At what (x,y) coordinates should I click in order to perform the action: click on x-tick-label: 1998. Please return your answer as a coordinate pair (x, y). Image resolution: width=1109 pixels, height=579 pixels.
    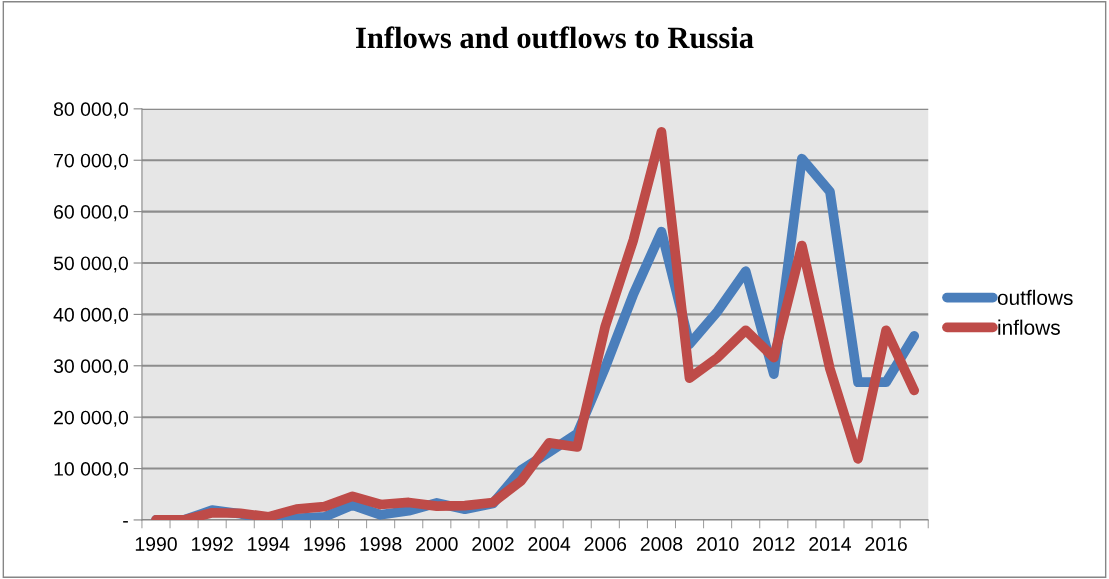
    Looking at the image, I should click on (381, 544).